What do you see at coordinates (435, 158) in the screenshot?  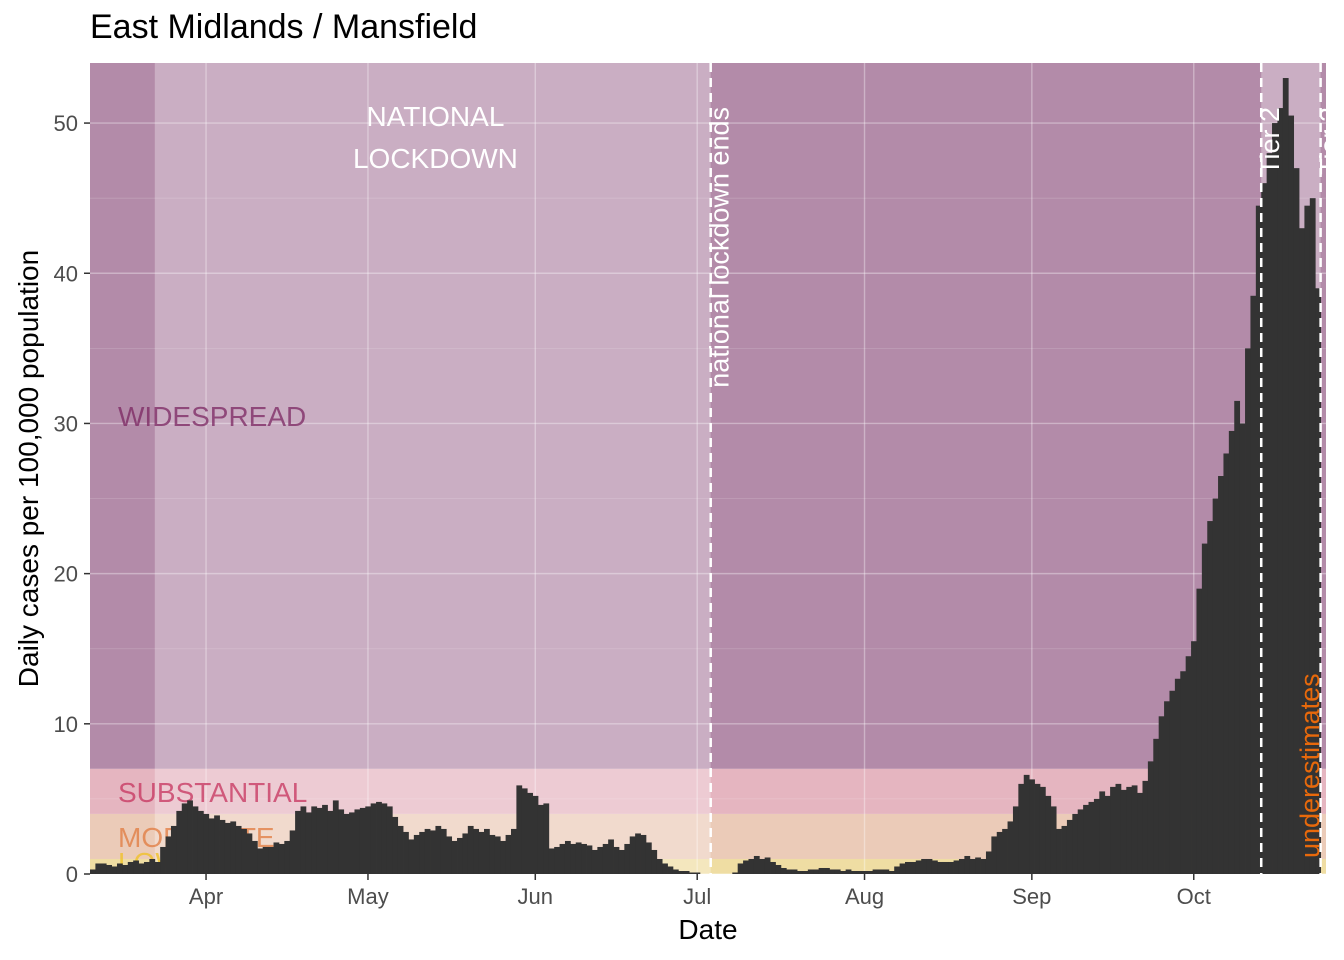 I see `lockdown-label: LOCKDOWN` at bounding box center [435, 158].